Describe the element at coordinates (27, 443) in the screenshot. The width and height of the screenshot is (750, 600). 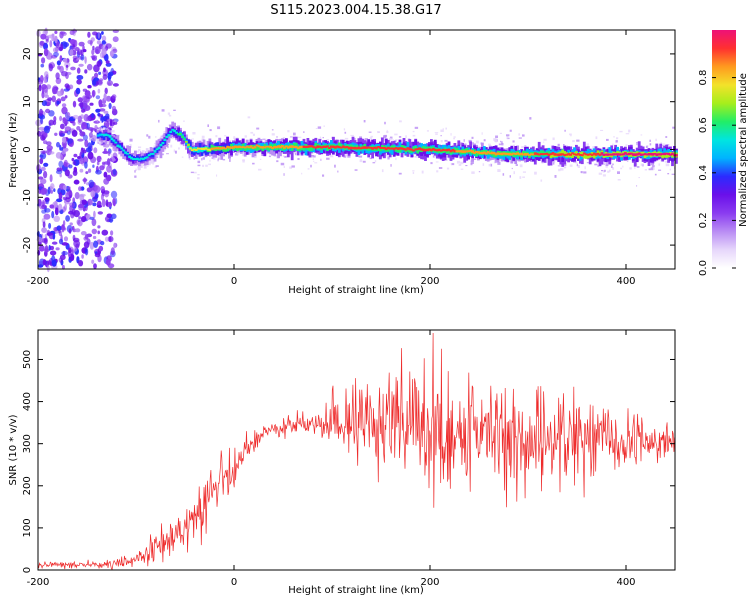
I see `y-tick-label: 300` at that location.